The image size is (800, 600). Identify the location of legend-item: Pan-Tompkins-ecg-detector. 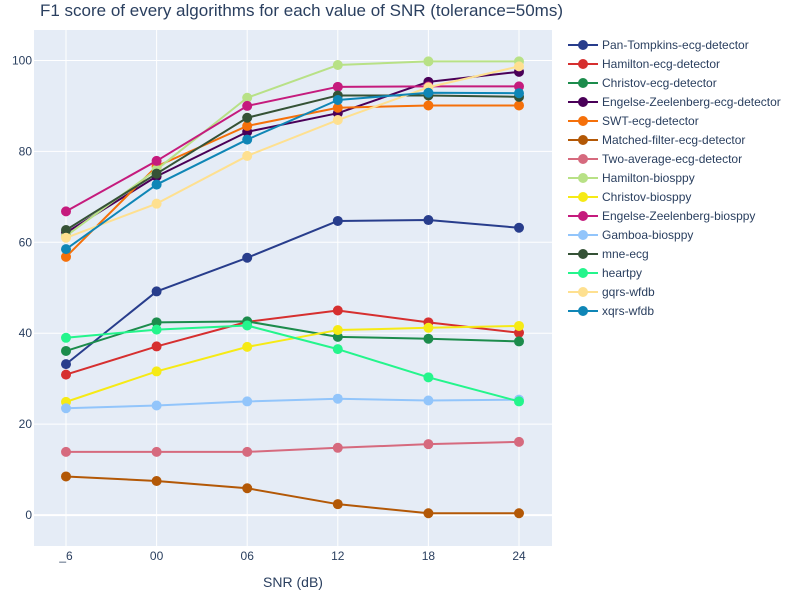
(658, 45).